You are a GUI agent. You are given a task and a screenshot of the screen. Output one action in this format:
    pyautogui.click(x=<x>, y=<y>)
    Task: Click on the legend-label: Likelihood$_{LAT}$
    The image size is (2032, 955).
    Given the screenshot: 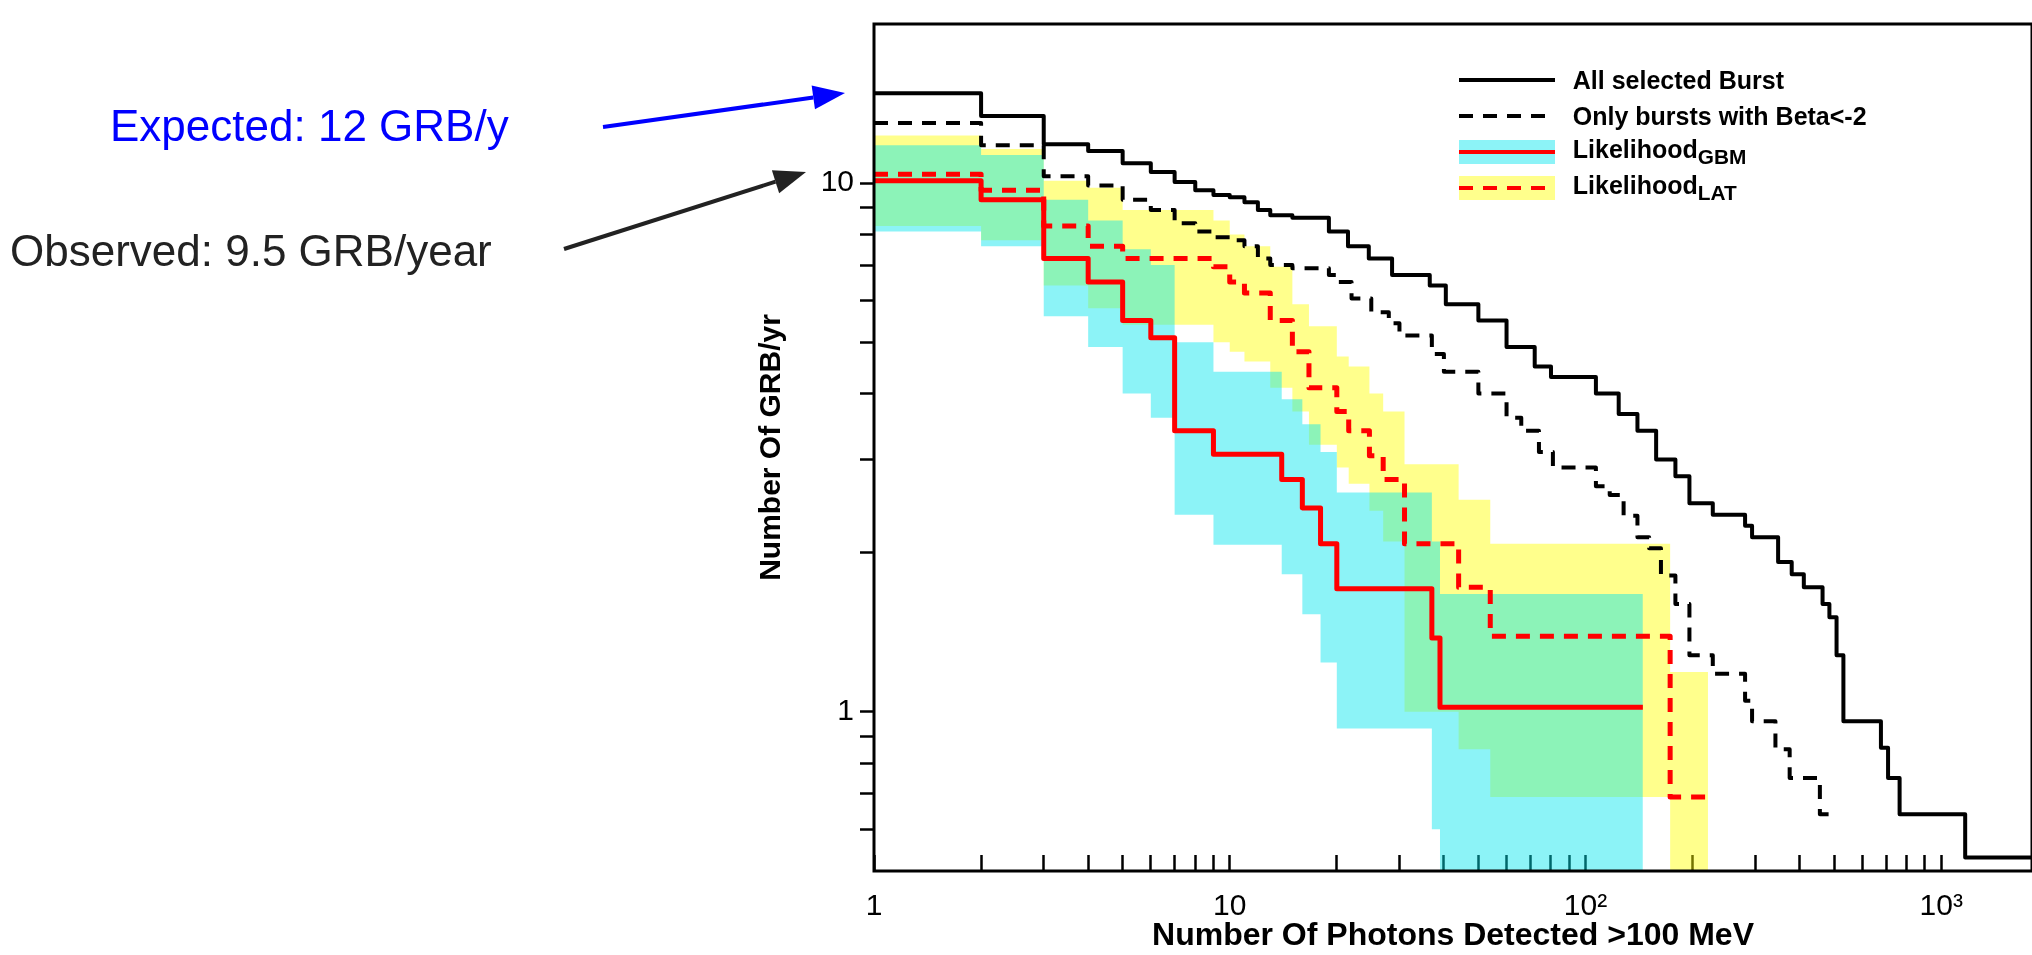 What is the action you would take?
    pyautogui.click(x=1654, y=188)
    